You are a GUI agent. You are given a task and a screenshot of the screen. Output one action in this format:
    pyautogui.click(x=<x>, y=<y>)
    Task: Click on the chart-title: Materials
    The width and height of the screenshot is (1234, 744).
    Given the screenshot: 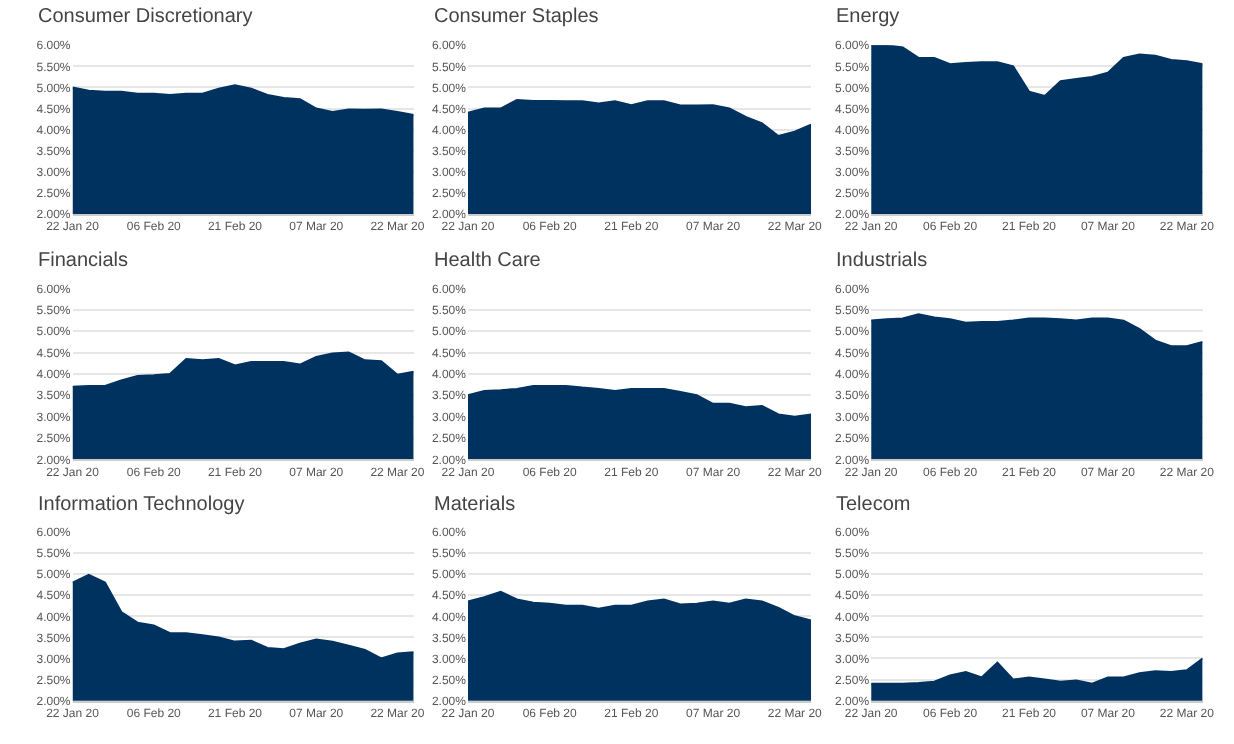 What is the action you would take?
    pyautogui.click(x=475, y=505)
    